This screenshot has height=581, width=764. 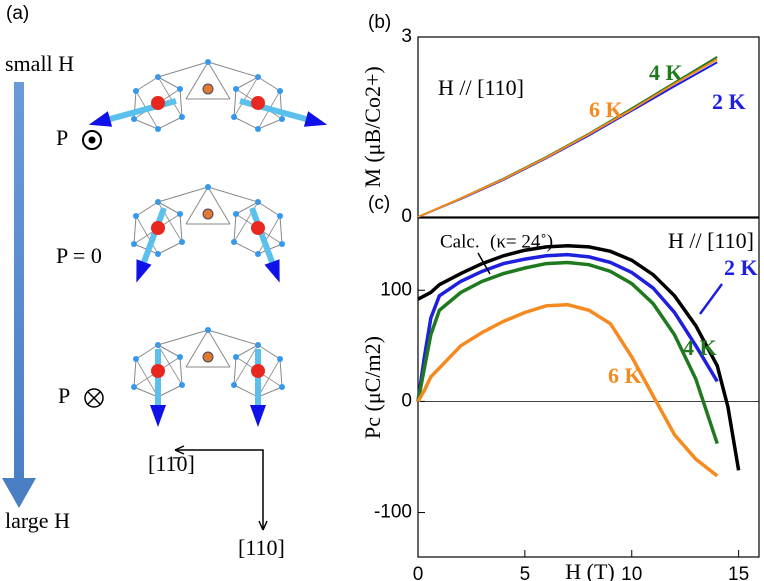 I want to click on series-label: Calc., so click(x=460, y=241).